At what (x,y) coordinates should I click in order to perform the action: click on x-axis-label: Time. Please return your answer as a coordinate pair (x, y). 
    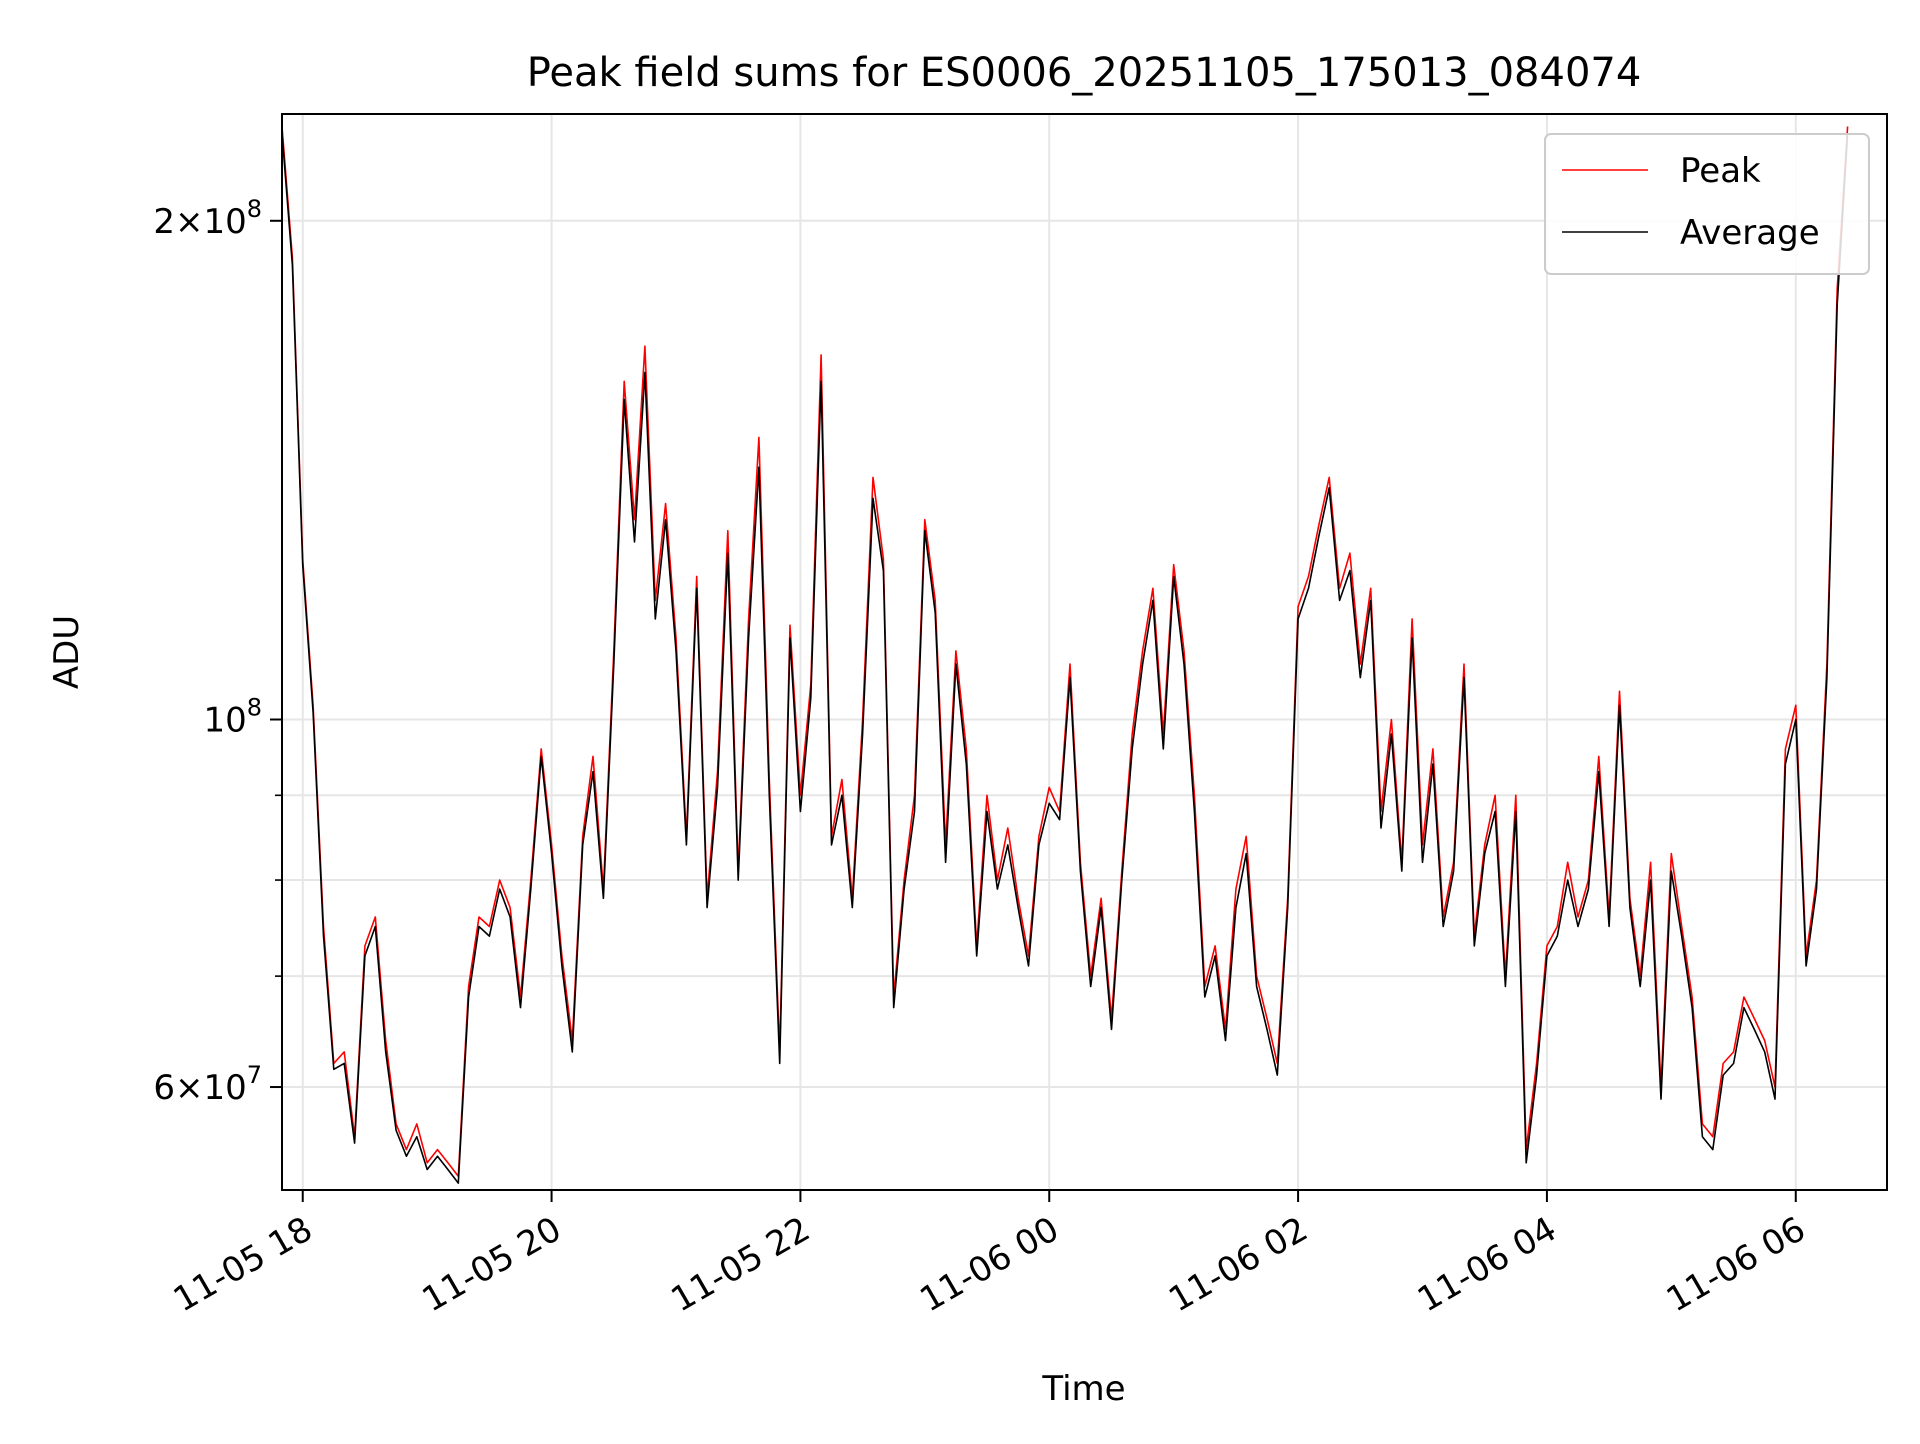
    Looking at the image, I should click on (1083, 1389).